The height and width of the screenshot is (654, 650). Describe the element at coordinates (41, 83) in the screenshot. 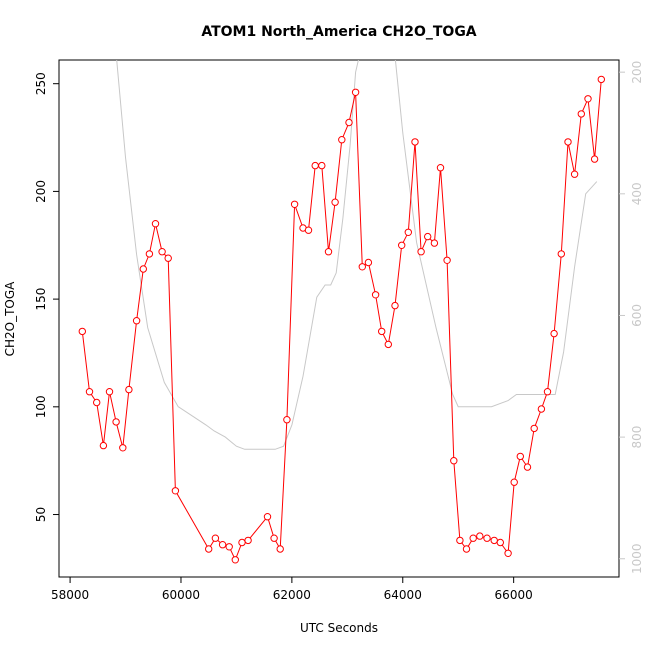

I see `y-tick-label: 250` at that location.